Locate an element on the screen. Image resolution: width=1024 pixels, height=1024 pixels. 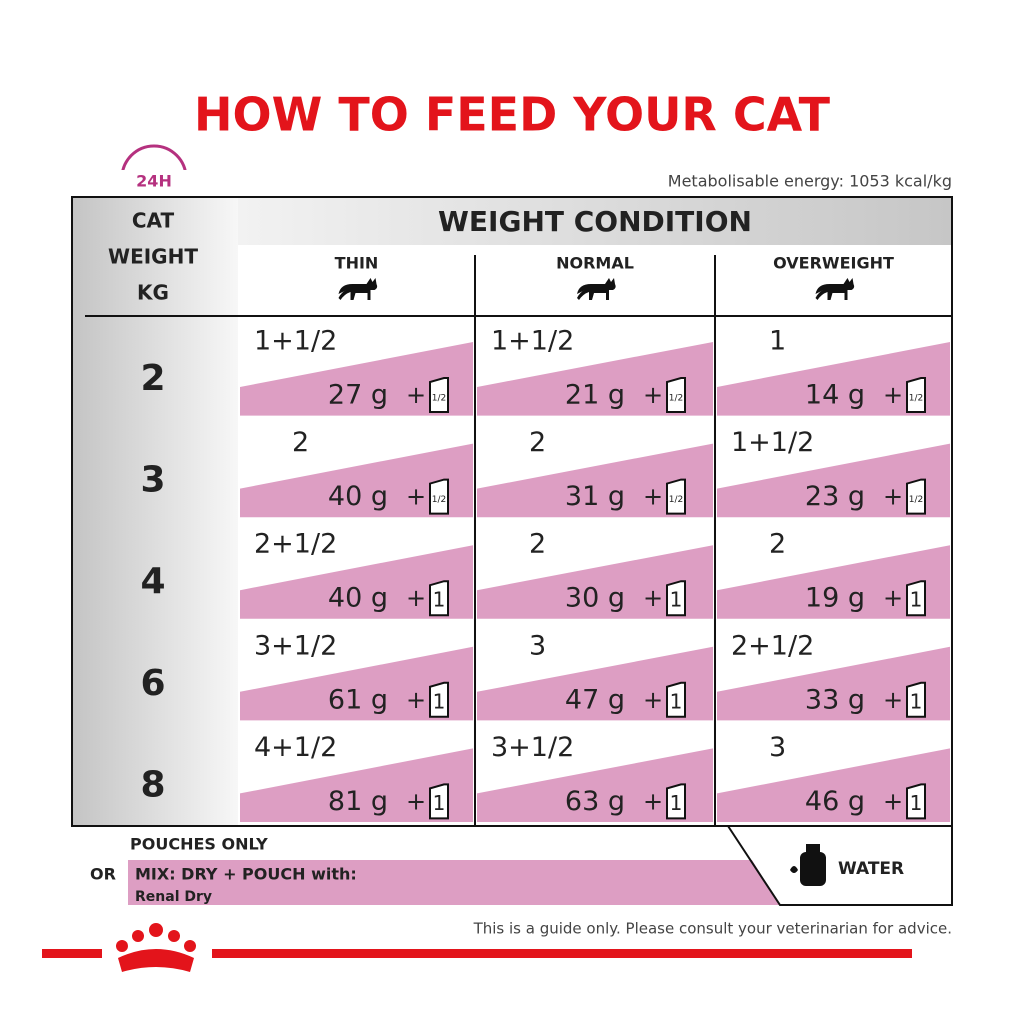
energy: Metabolisable energy: 1053 kcal/kg is located at coordinates (810, 181).